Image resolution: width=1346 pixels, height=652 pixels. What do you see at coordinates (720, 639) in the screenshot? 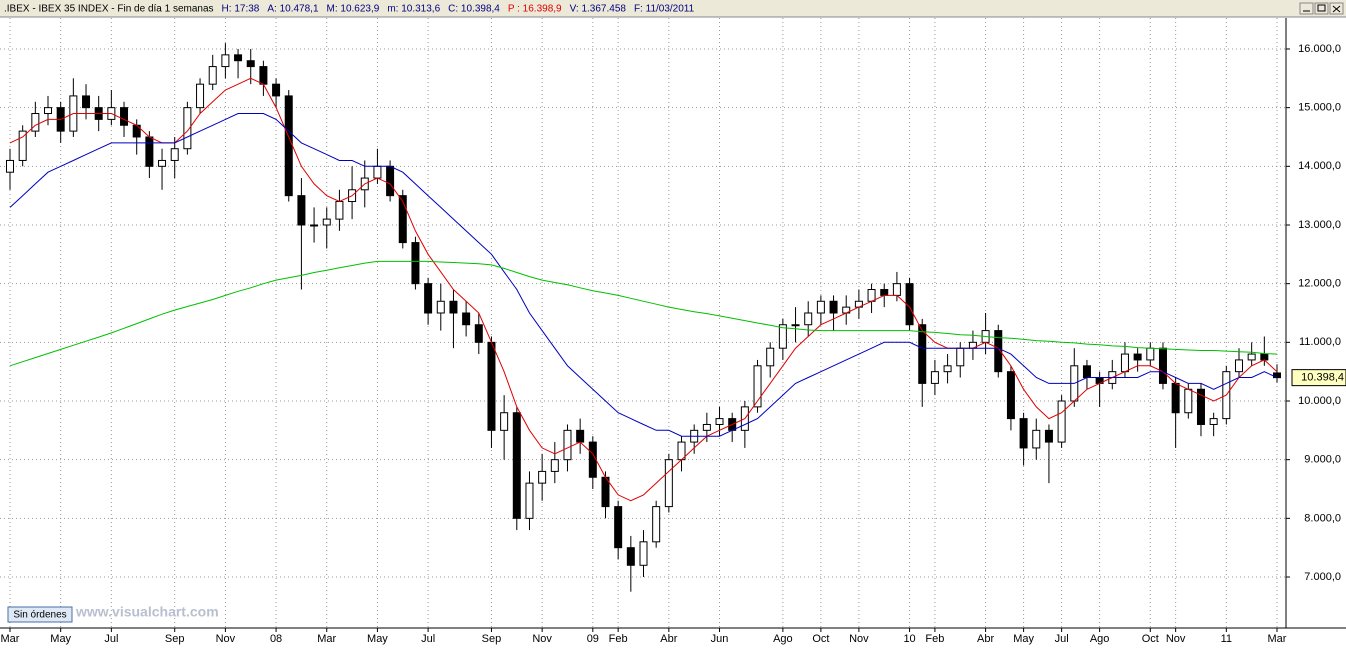
I see `x-tick-label: Jun` at bounding box center [720, 639].